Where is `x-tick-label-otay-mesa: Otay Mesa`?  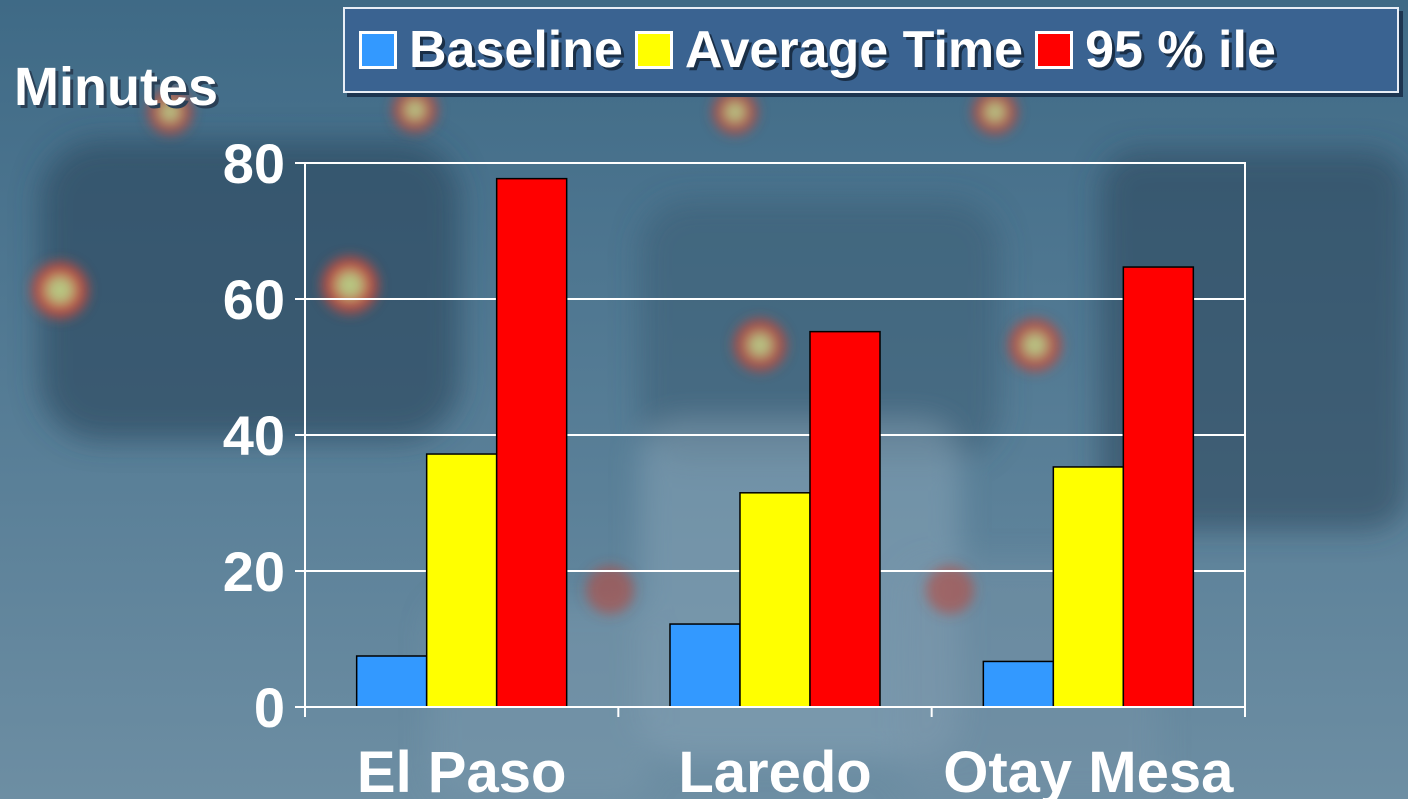 x-tick-label-otay-mesa: Otay Mesa is located at coordinates (1088, 769).